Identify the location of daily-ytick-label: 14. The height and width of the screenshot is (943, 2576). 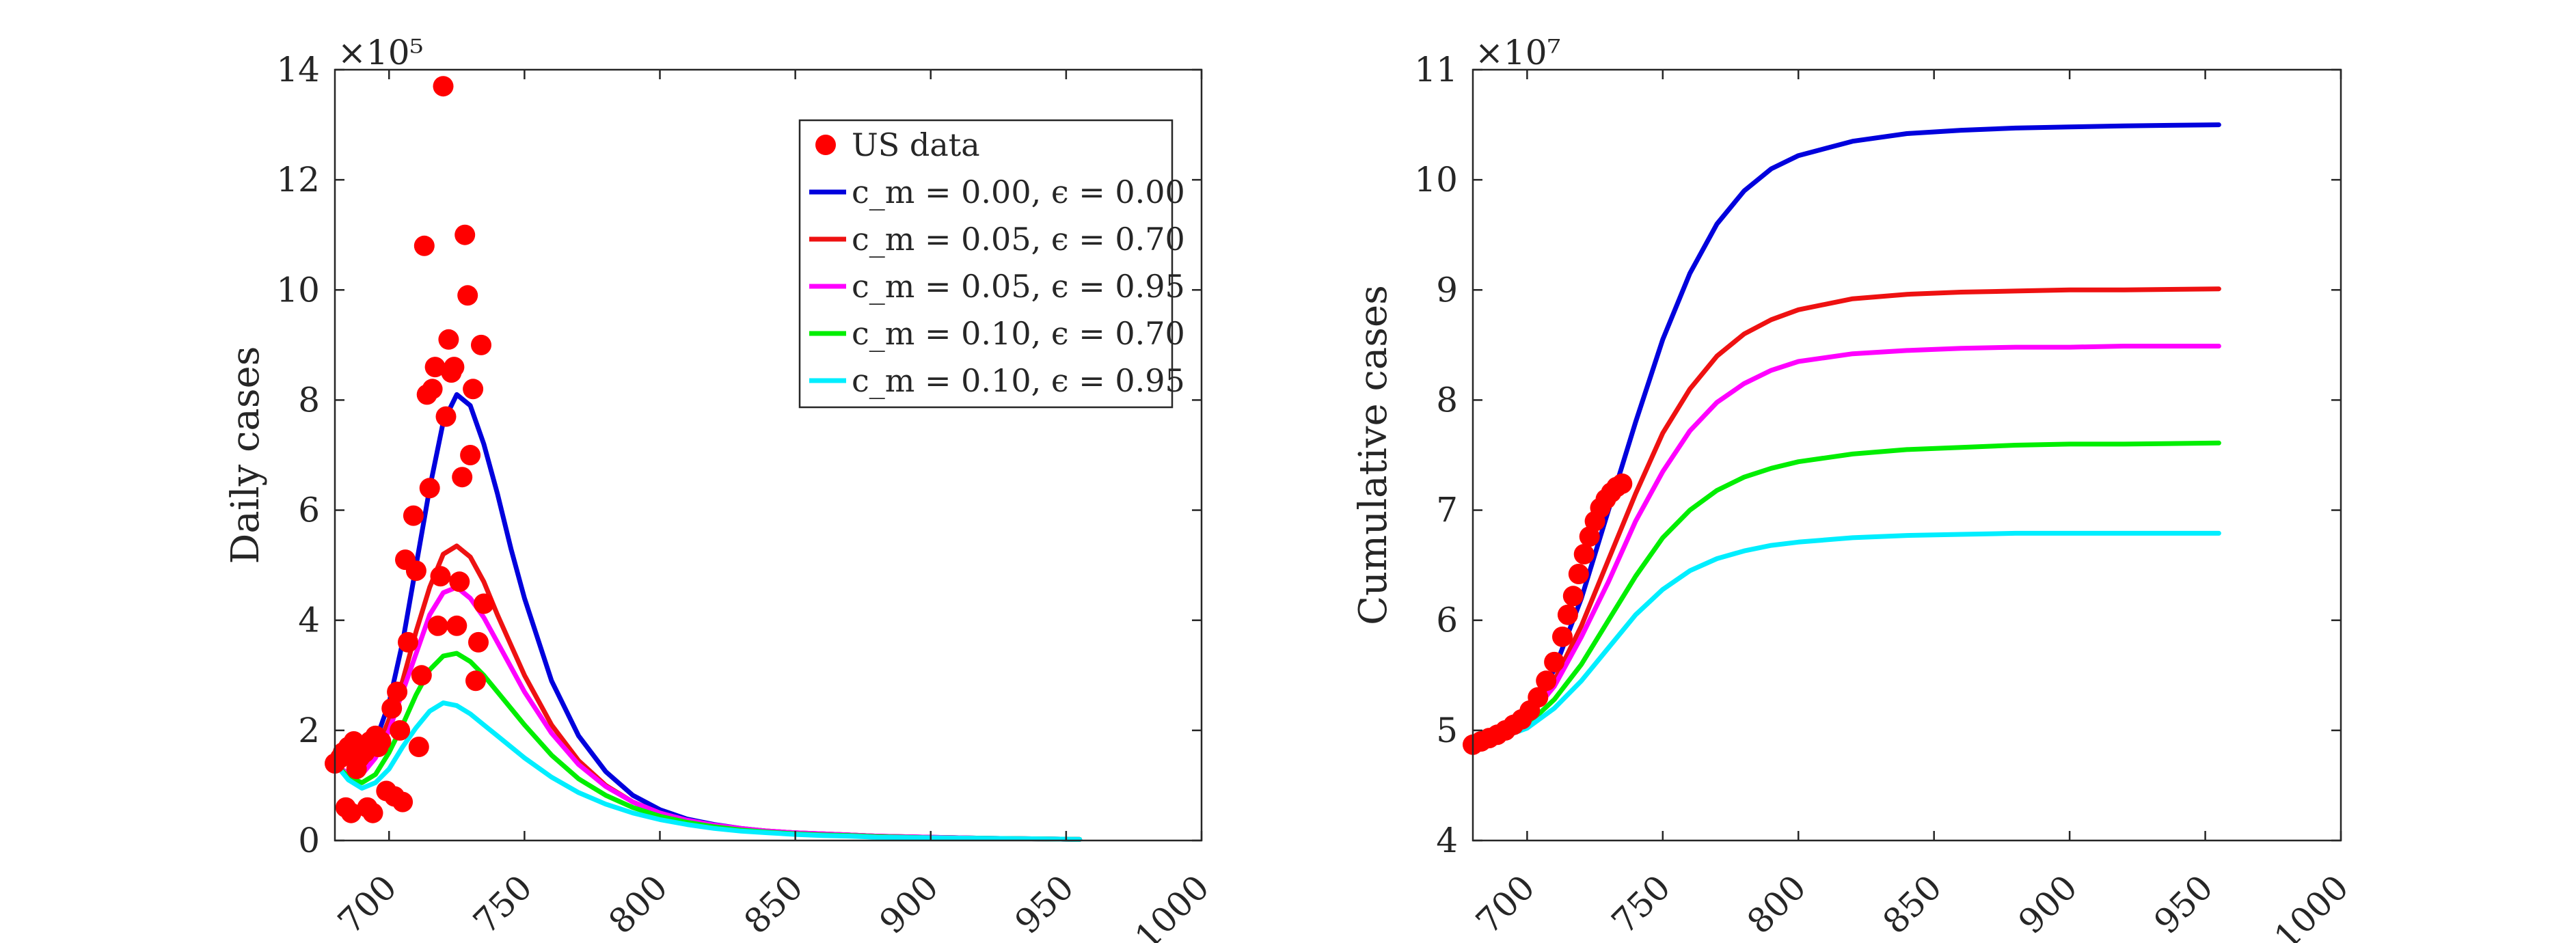
(298, 70).